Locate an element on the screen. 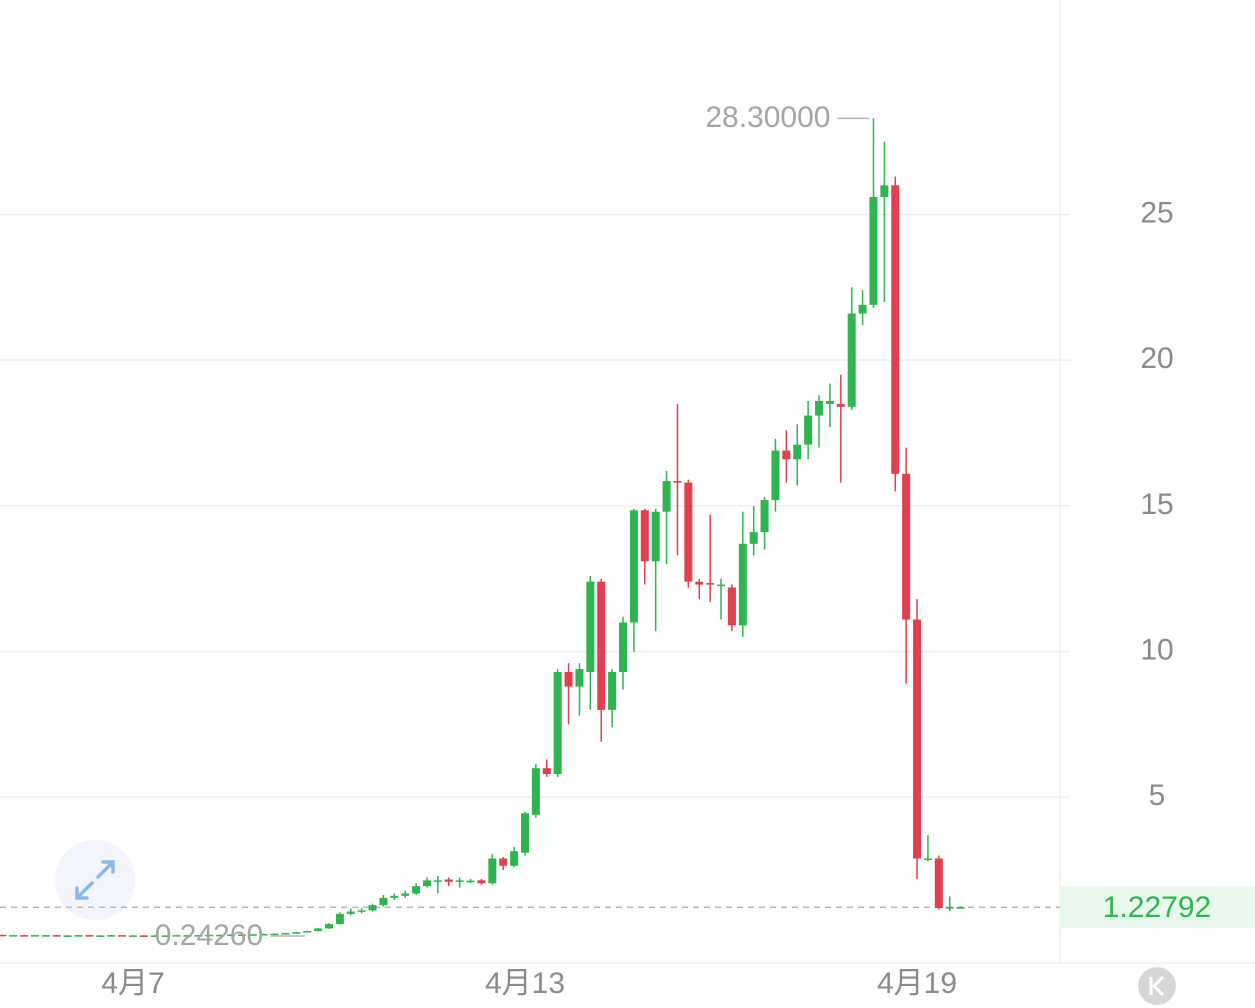 This screenshot has height=1008, width=1255. min-marker-label: 0.24260 is located at coordinates (209, 935).